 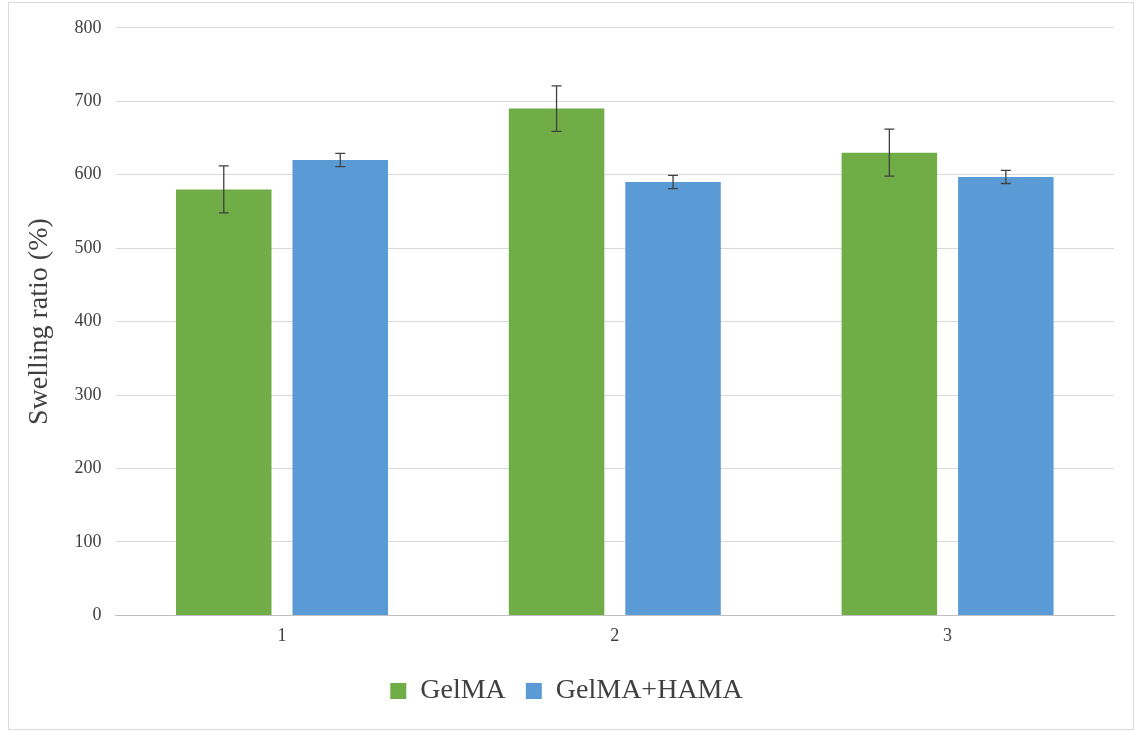 What do you see at coordinates (282, 634) in the screenshot?
I see `x-tick-label: 1` at bounding box center [282, 634].